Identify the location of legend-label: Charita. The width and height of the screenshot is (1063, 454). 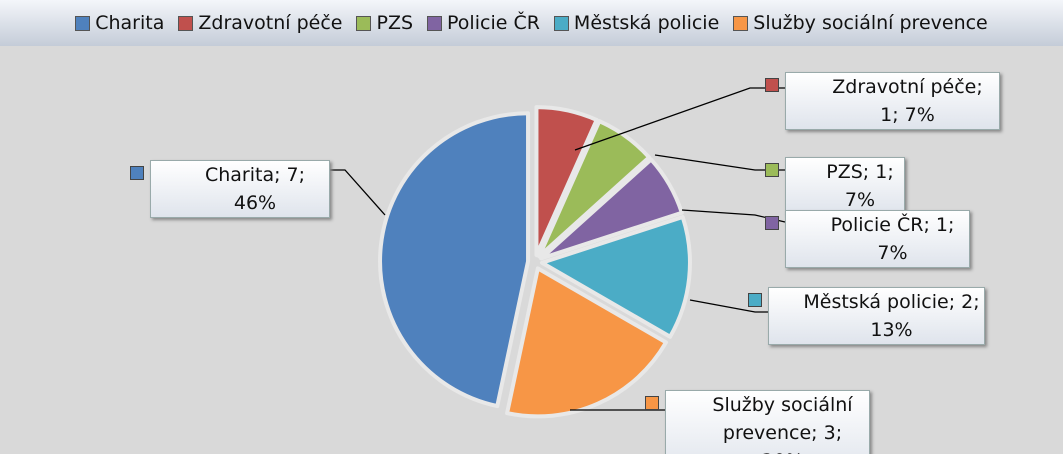
(130, 23).